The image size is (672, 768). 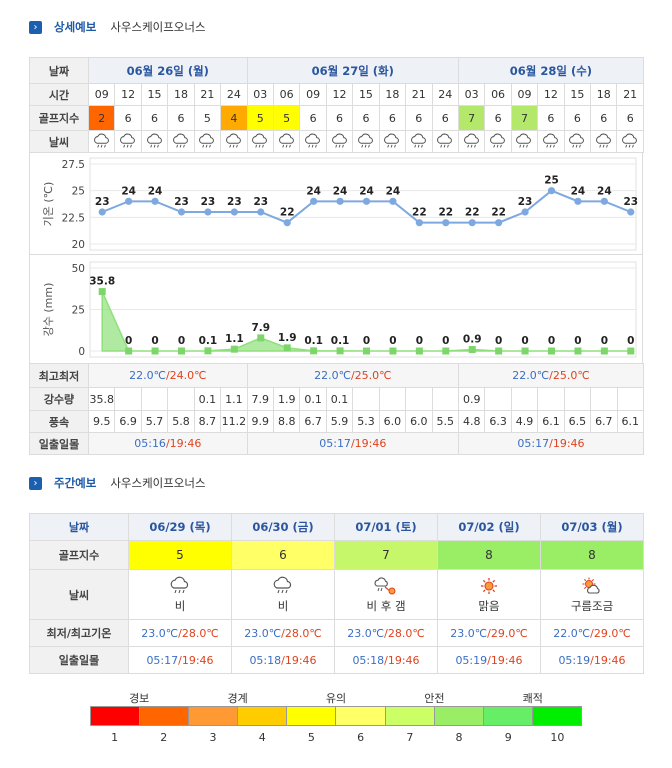 What do you see at coordinates (524, 94) in the screenshot?
I see `time-cell: 09` at bounding box center [524, 94].